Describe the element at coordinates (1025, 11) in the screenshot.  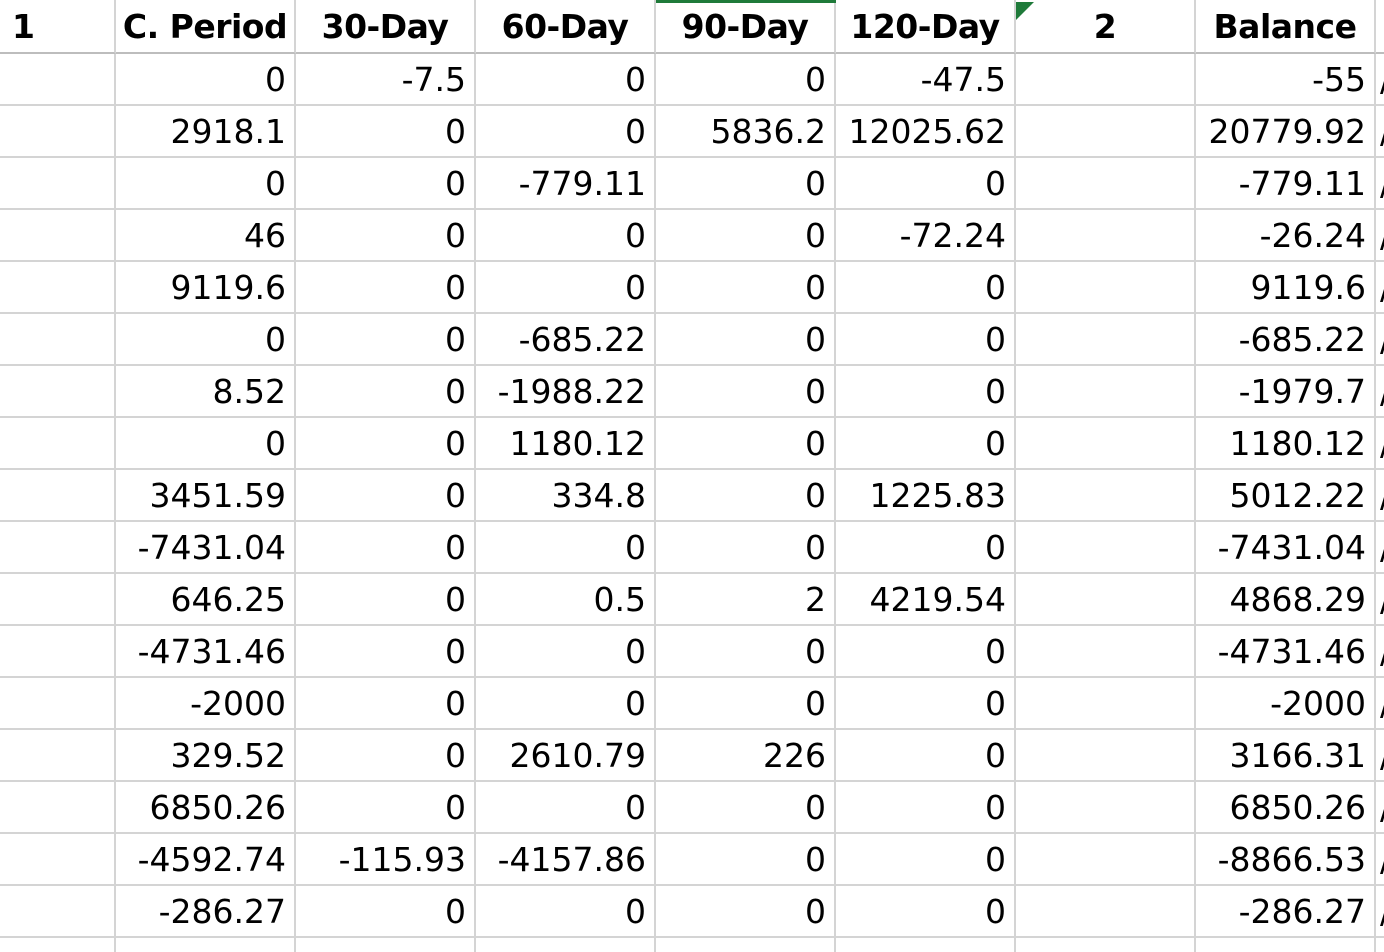
I see `comment-indicator-icon` at that location.